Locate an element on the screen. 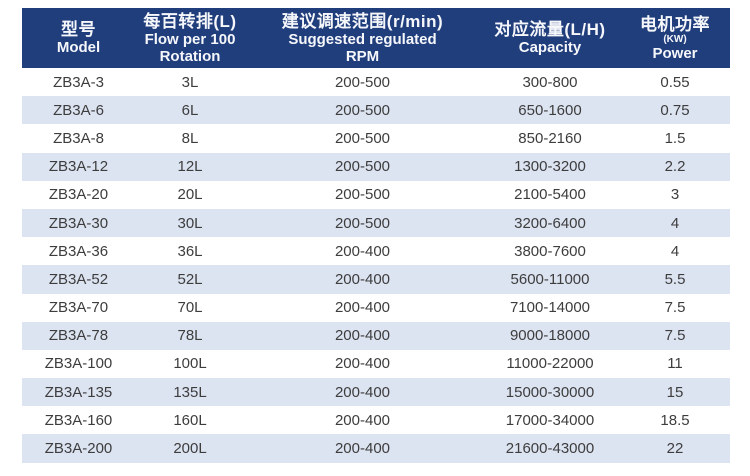  header-cell-suggested-rpm-range-line: Suggested regulated is located at coordinates (362, 39).